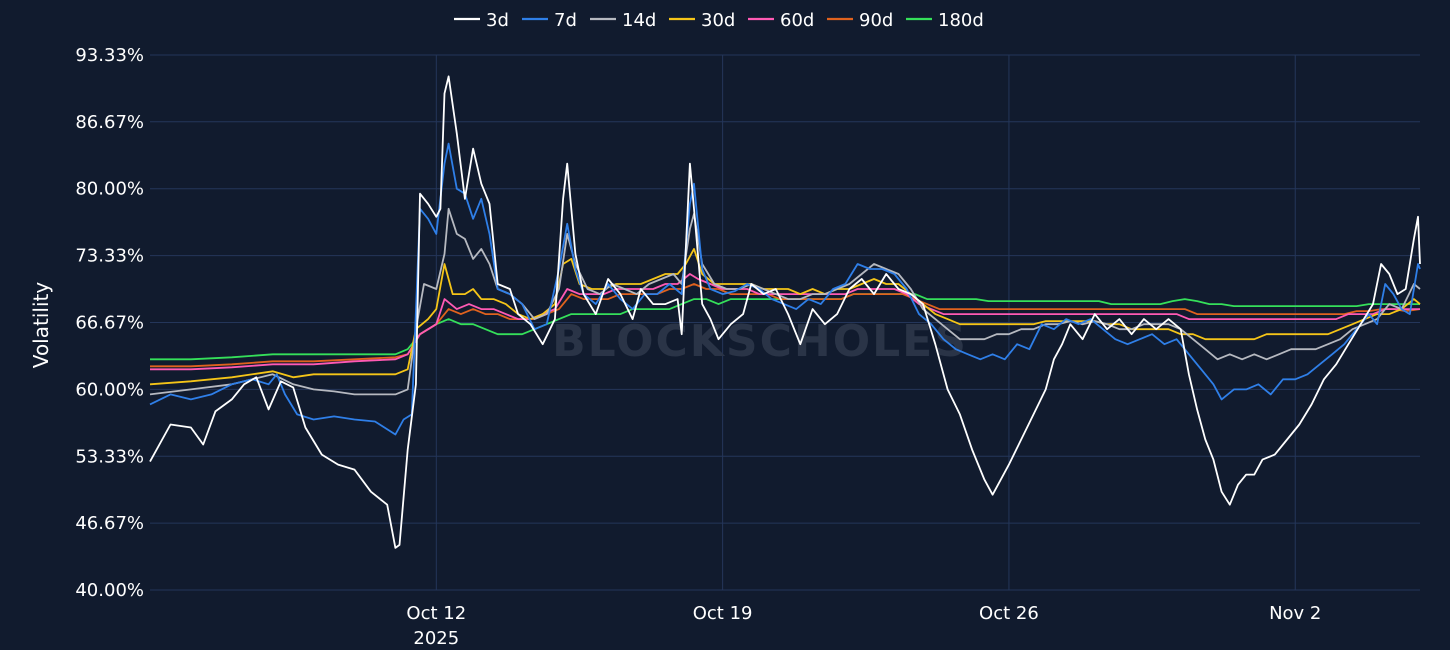  Describe the element at coordinates (863, 626) in the screenshot. I see `x-axis-ticks: Oct 12 2025 Oct 19 Oct 26 Nov 2` at that location.